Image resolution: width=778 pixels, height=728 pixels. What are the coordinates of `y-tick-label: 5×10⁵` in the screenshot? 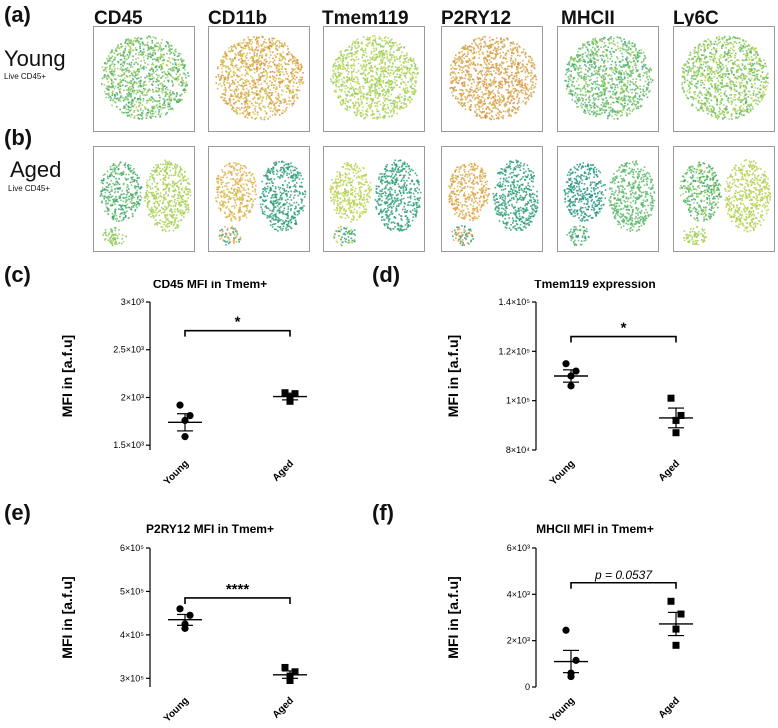 It's located at (132, 591).